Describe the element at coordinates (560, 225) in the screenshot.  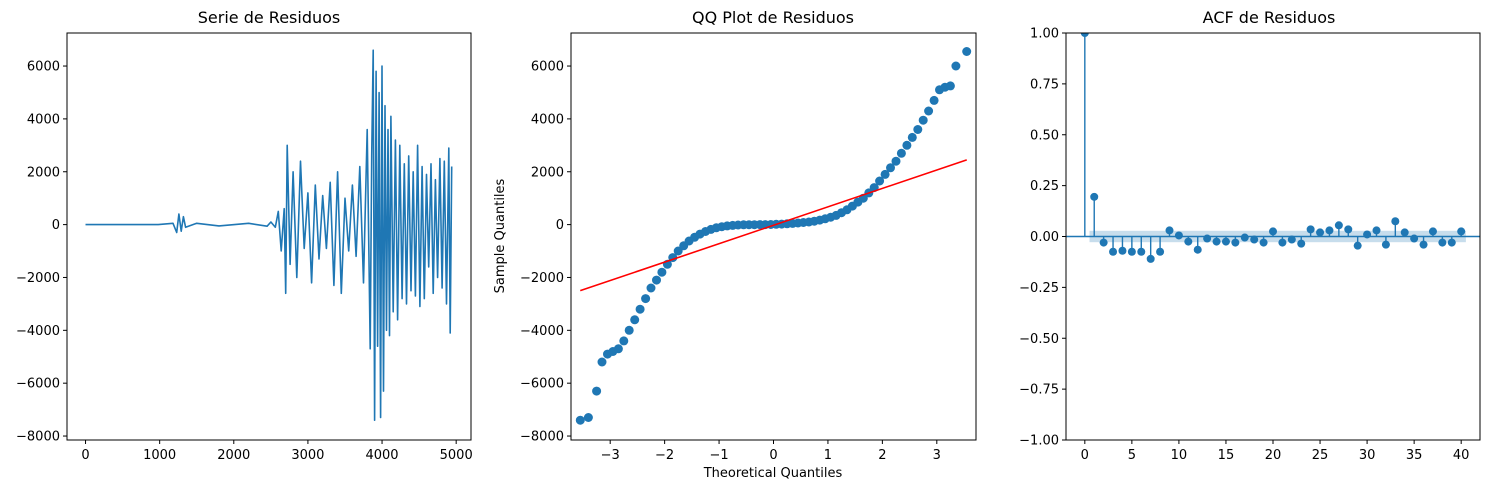
I see `y-tick-label: 0` at that location.